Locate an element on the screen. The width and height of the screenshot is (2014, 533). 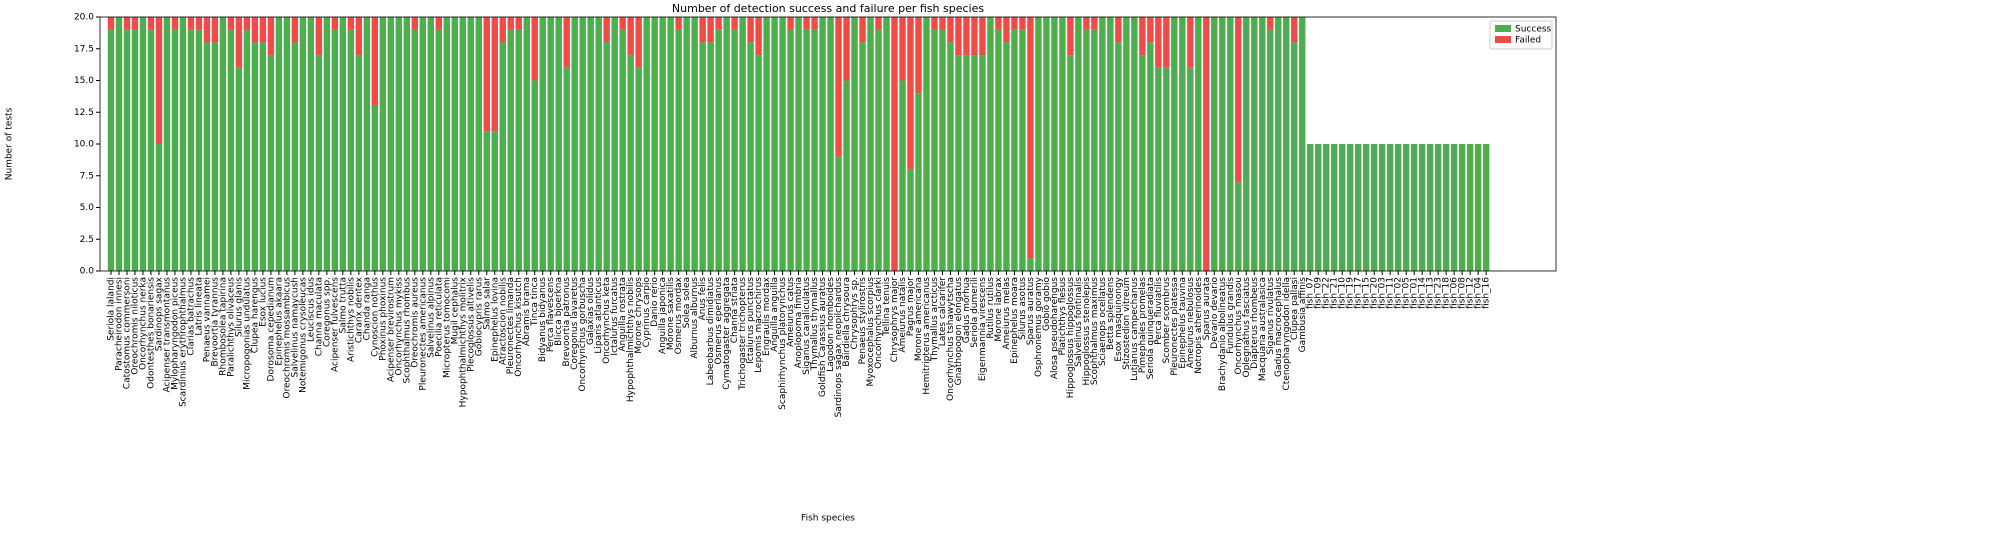
x-tick-label: Ameiurus nebulosus is located at coordinates (1191, 323).